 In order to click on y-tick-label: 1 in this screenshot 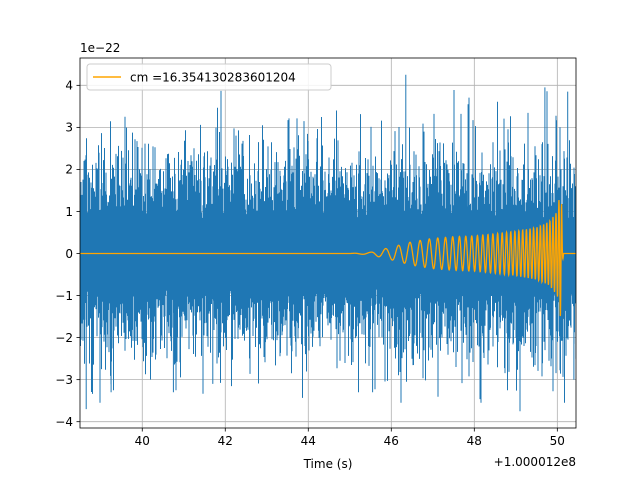, I will do `click(69, 212)`.